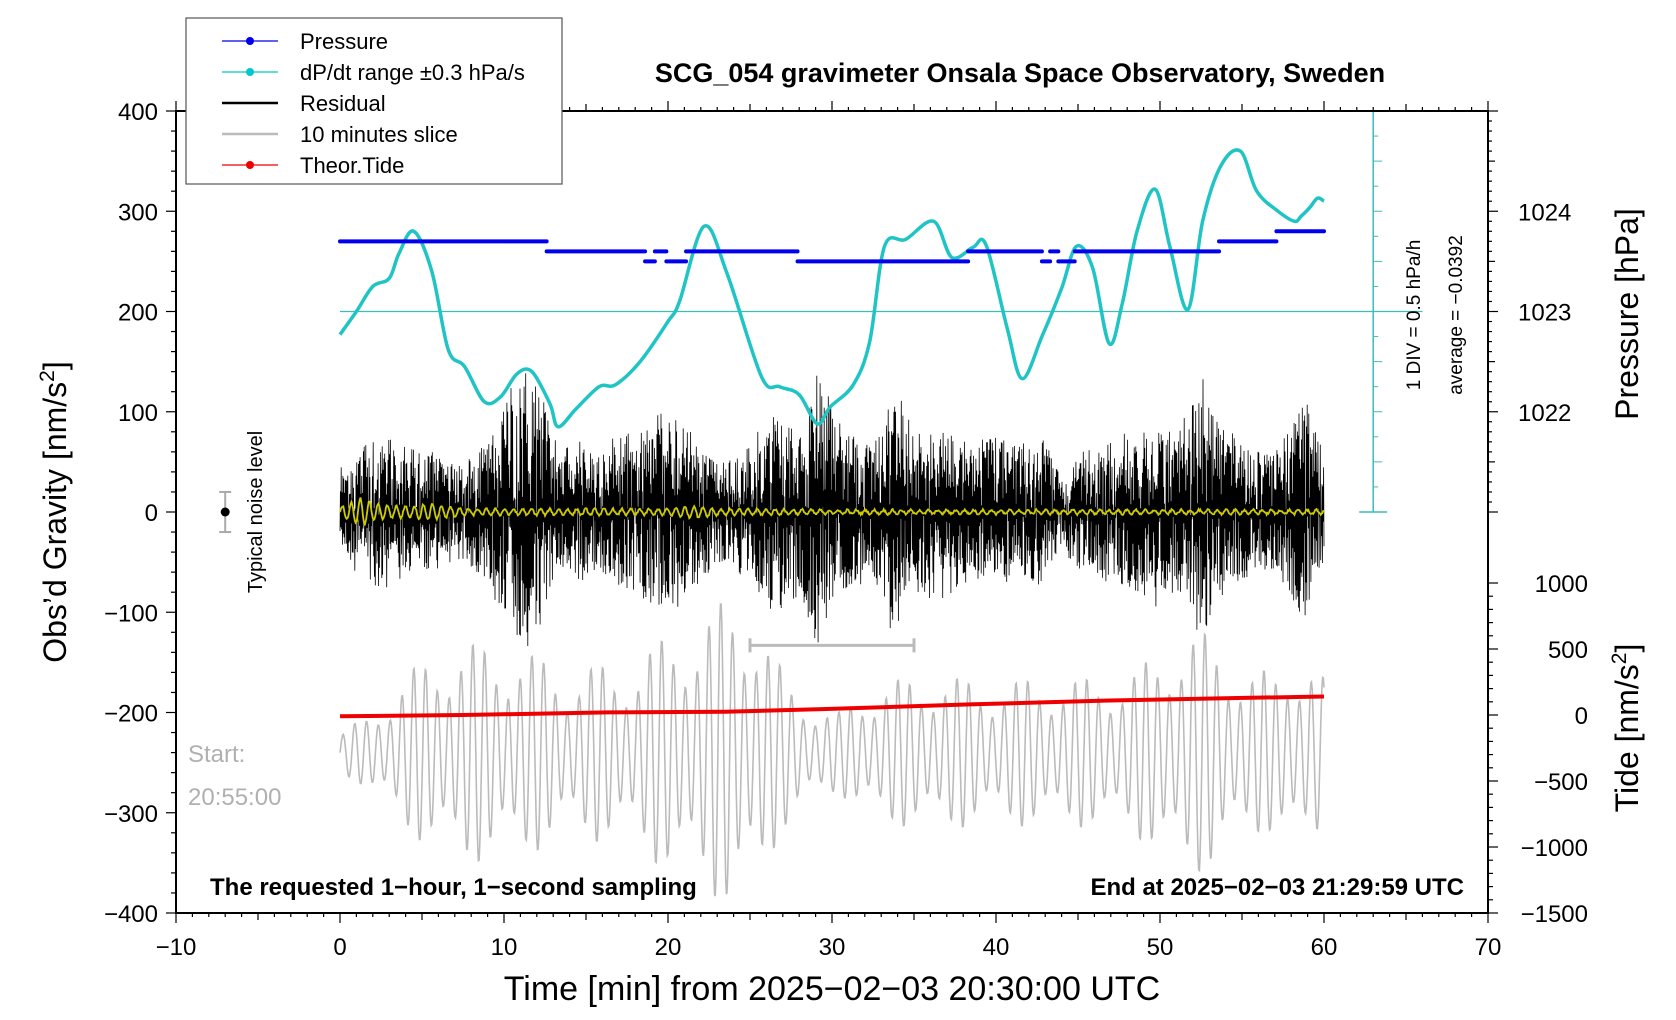  What do you see at coordinates (668, 947) in the screenshot?
I see `x-tick-label: 20` at bounding box center [668, 947].